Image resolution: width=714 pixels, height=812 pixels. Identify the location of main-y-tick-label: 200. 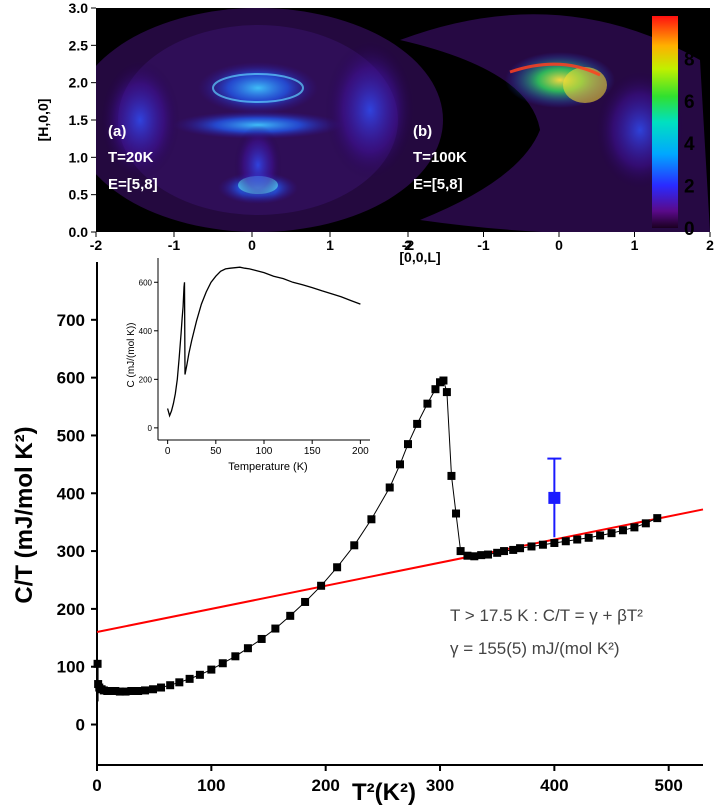
(71, 609).